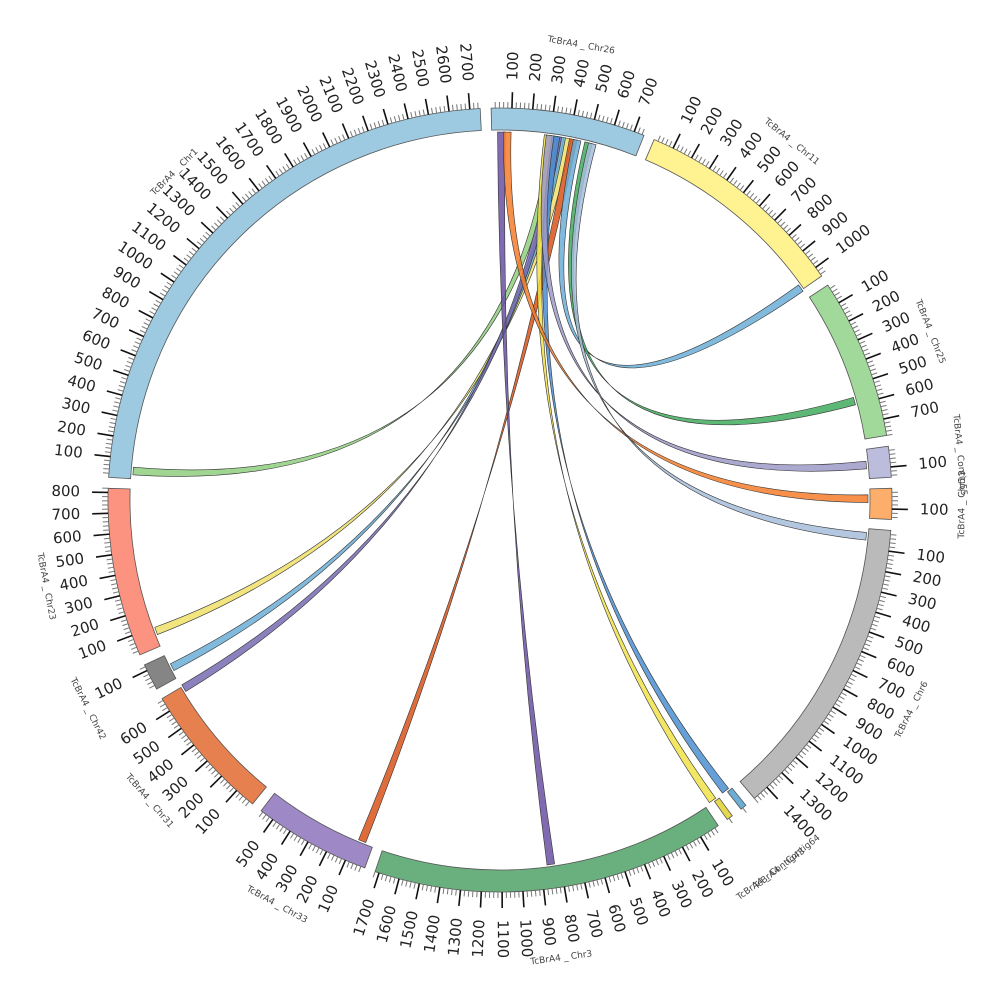 This screenshot has height=1000, width=1000. What do you see at coordinates (443, 64) in the screenshot?
I see `tick-label: 2600` at bounding box center [443, 64].